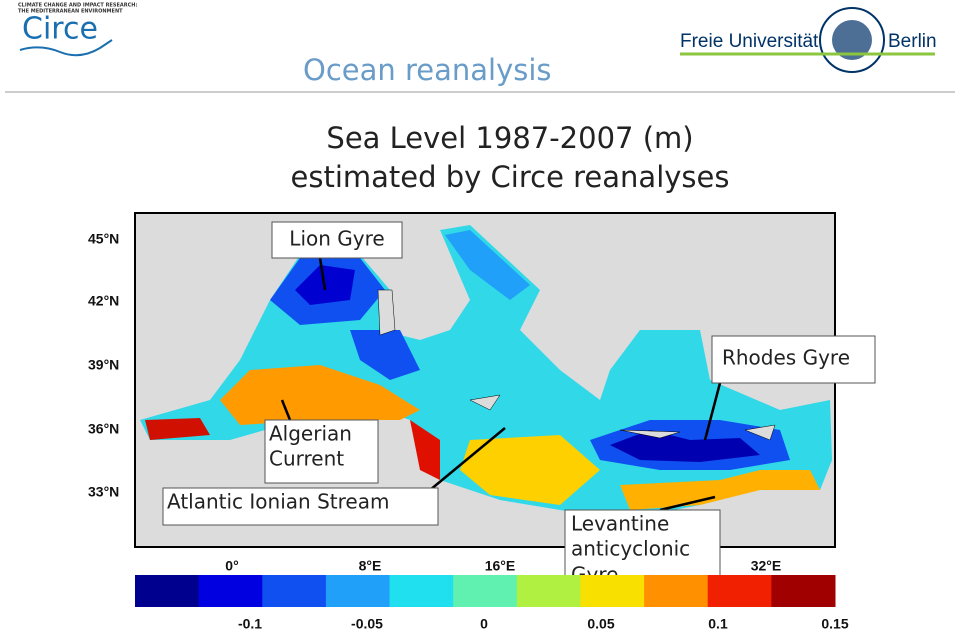 This screenshot has width=960, height=639. Describe the element at coordinates (103, 429) in the screenshot. I see `lat-label: 36°N` at that location.